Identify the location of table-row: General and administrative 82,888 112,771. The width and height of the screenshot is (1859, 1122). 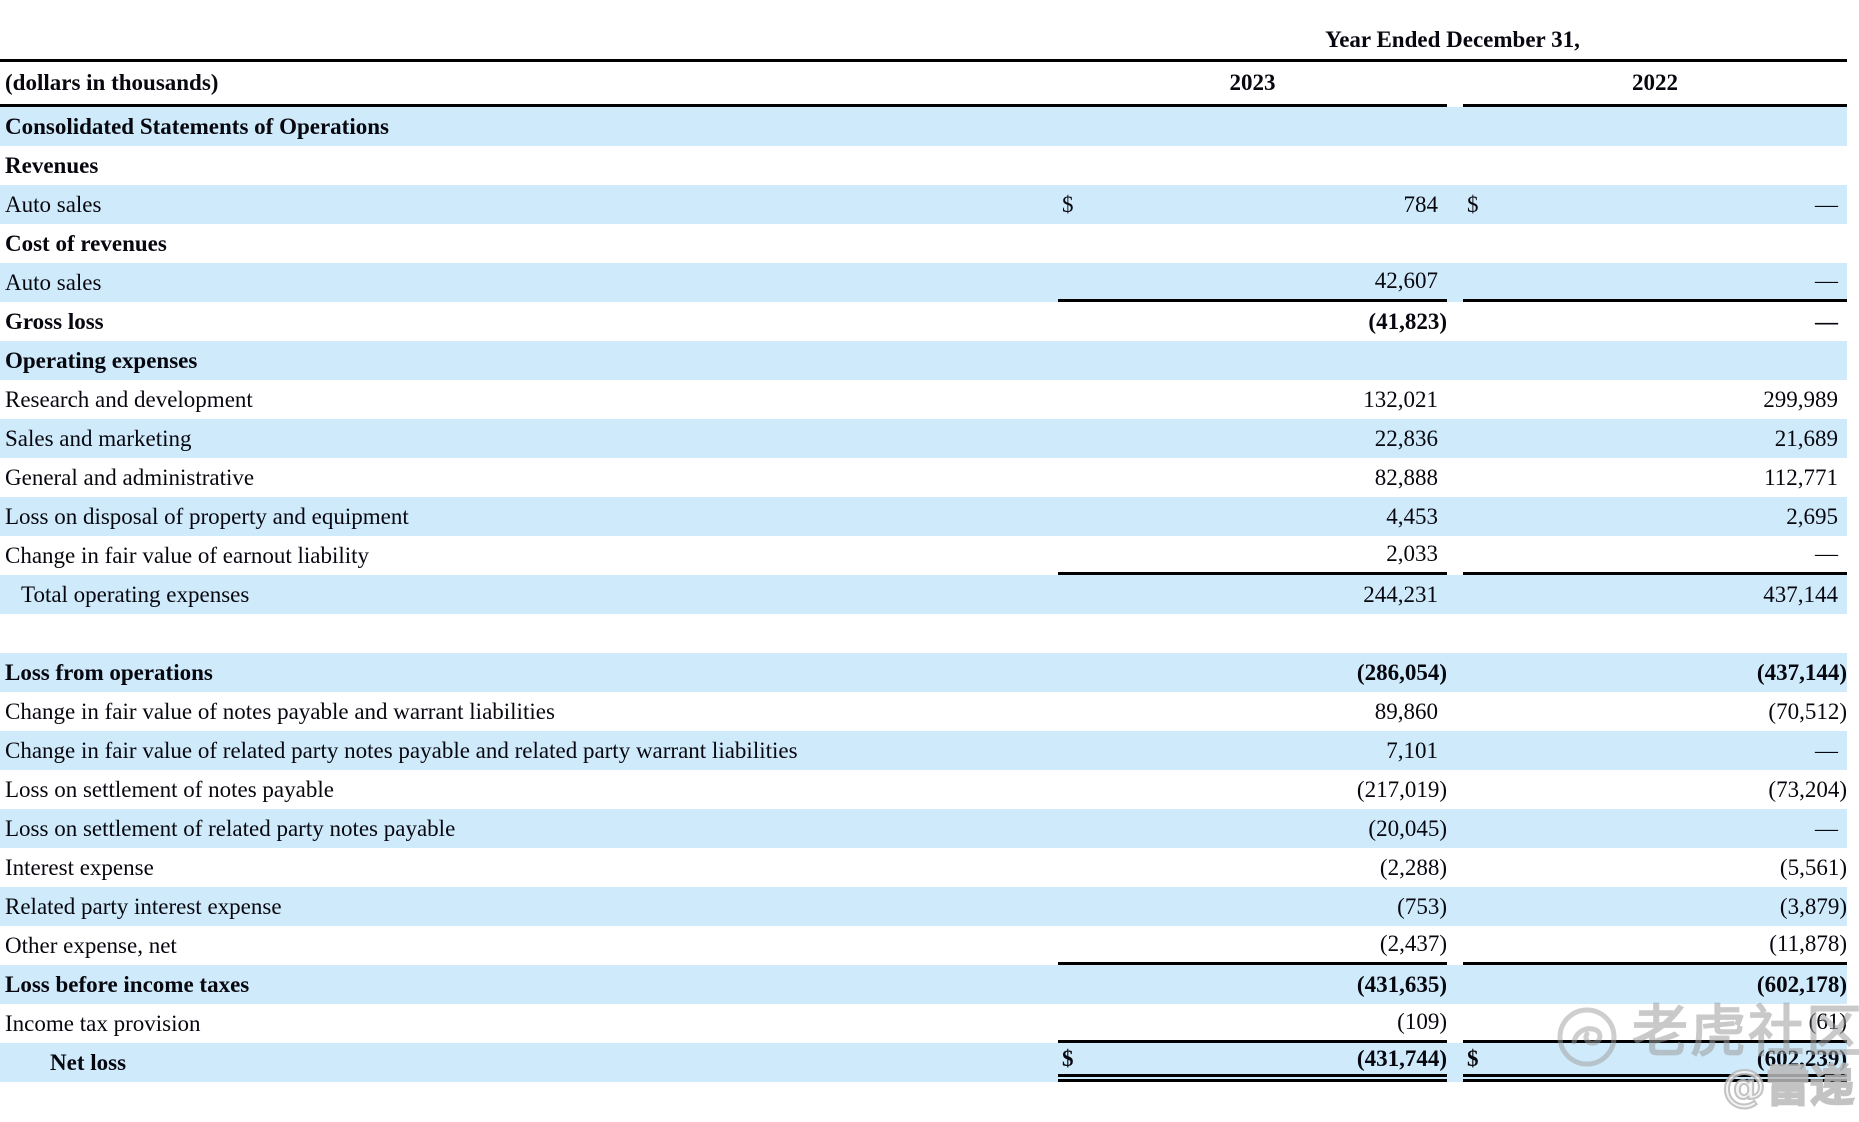
(923, 477).